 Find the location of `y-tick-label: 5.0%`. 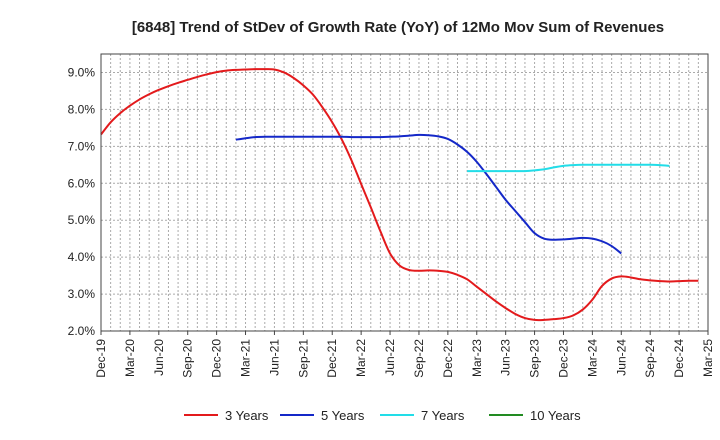

y-tick-label: 5.0% is located at coordinates (82, 220).